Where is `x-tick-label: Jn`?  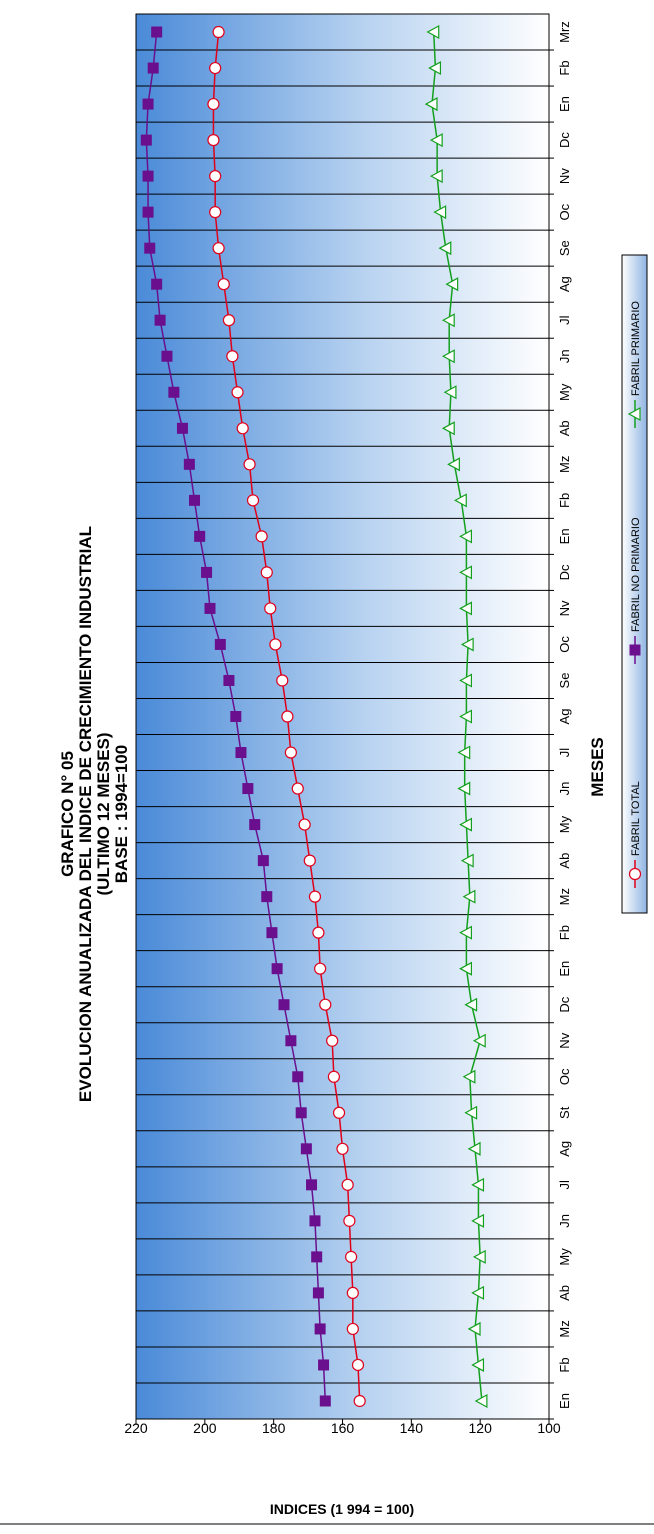
x-tick-label: Jn is located at coordinates (564, 356).